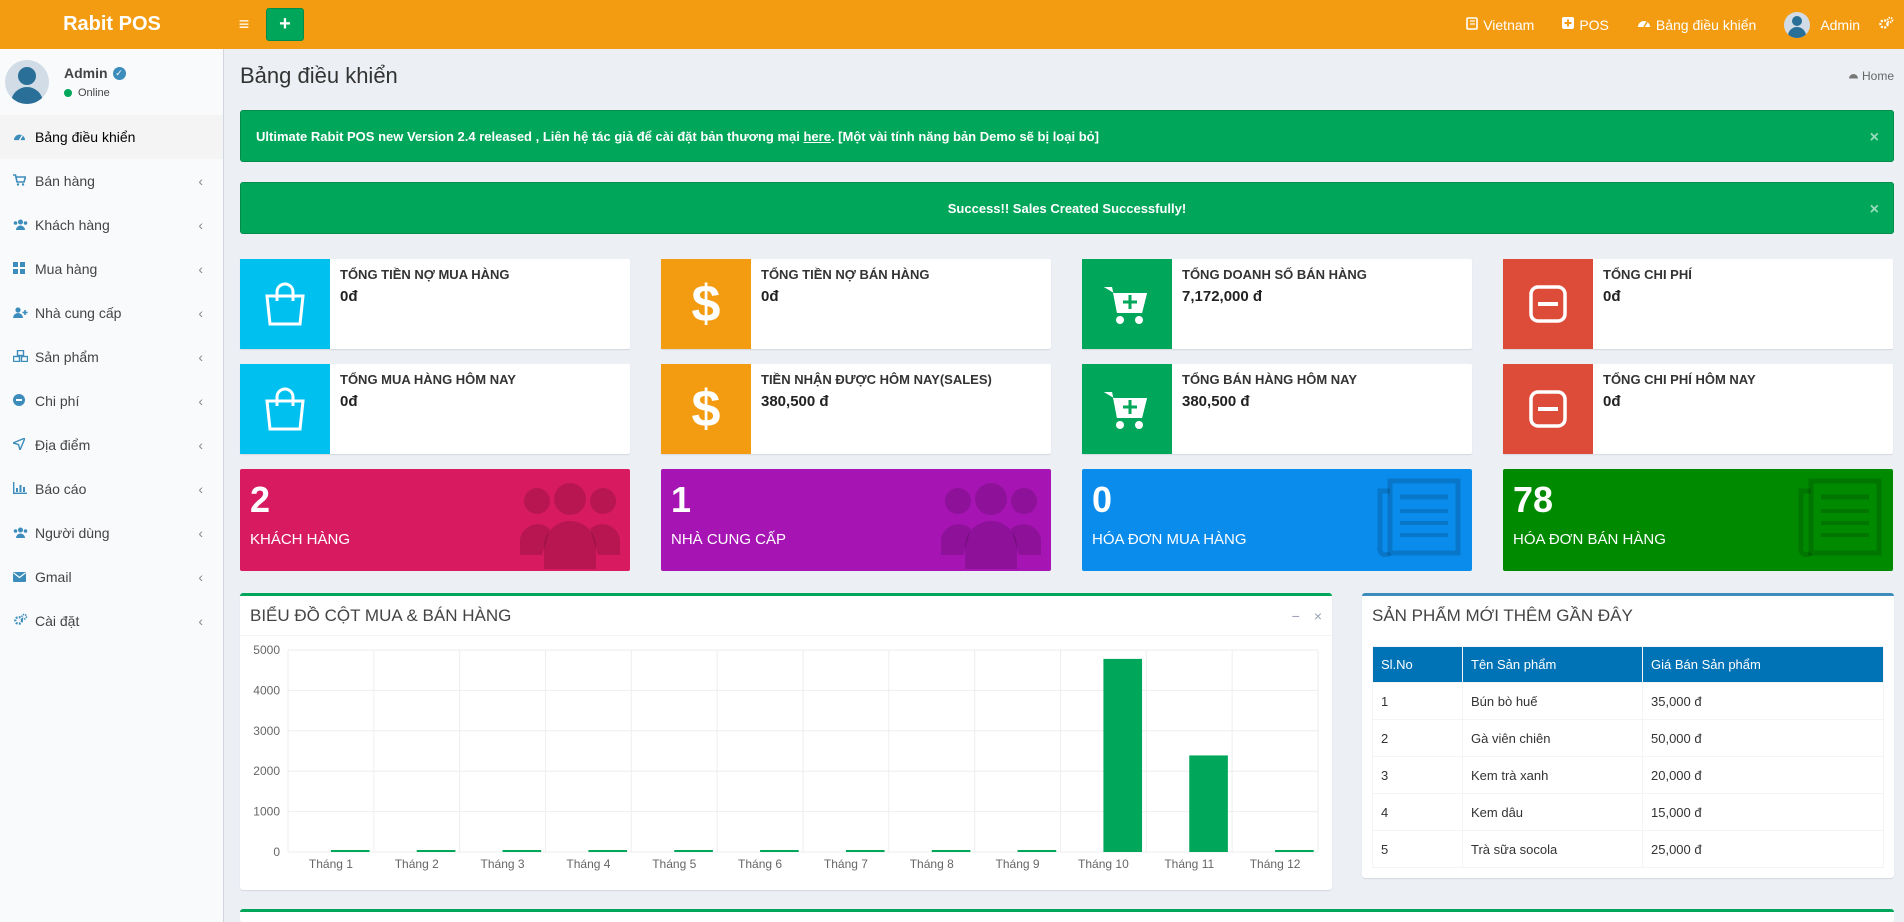  I want to click on breadcrumb-home: Home, so click(1877, 76).